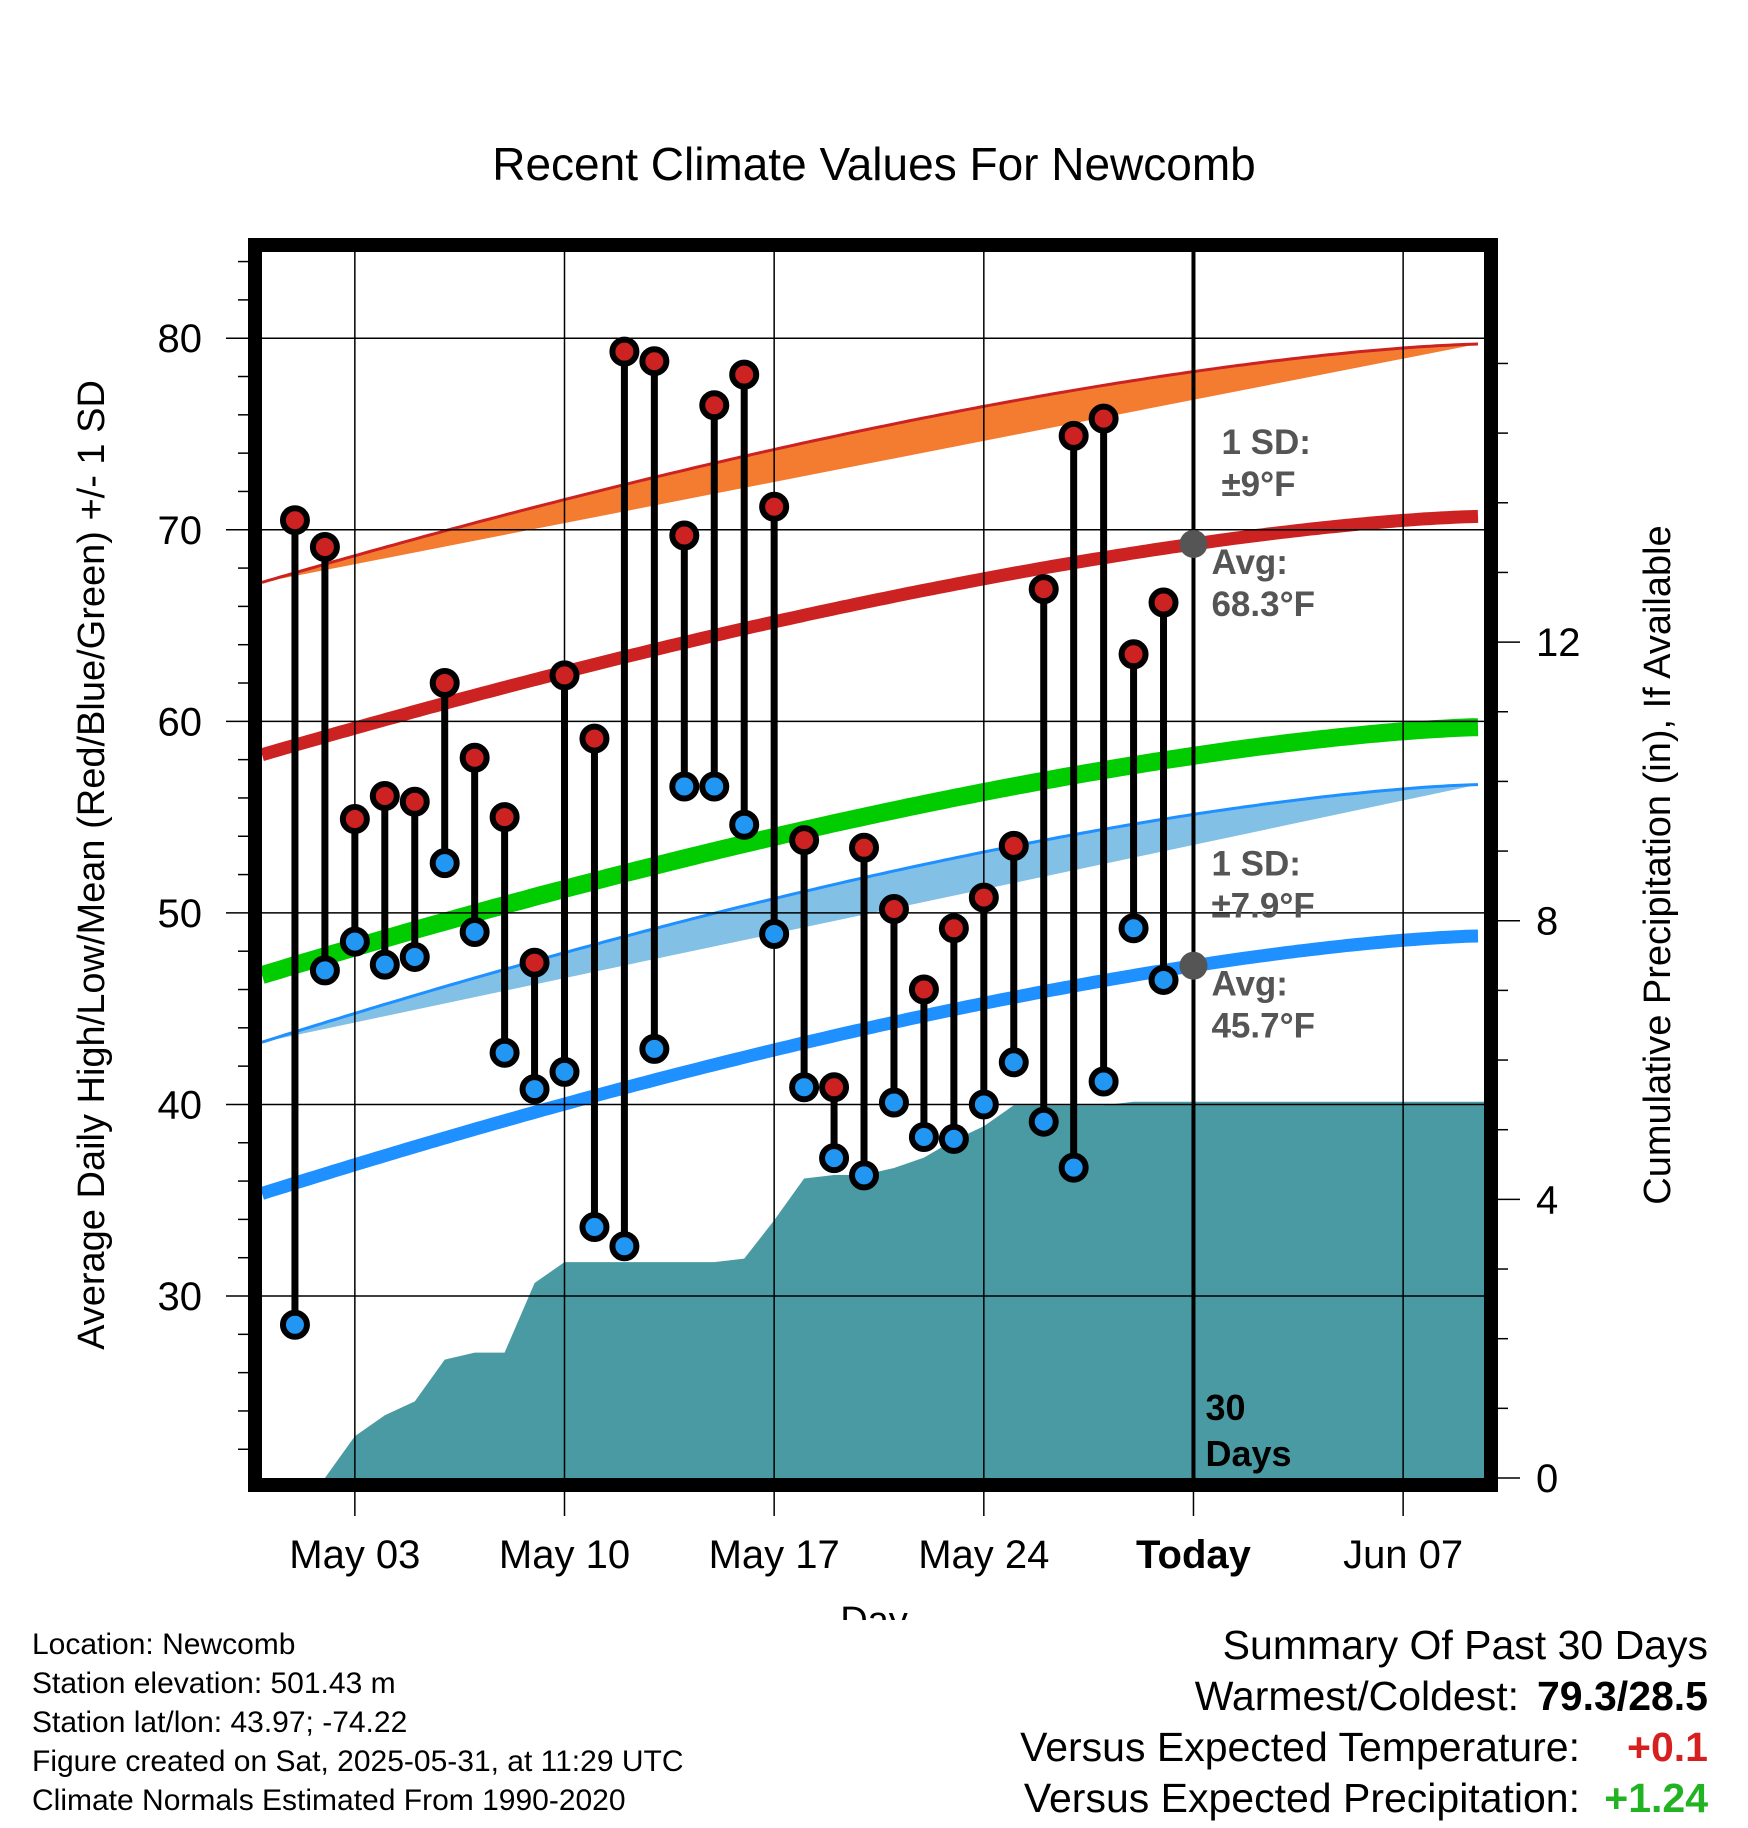 The image size is (1748, 1828). What do you see at coordinates (1656, 1798) in the screenshot?
I see `precipitation-departure-value: +1.24` at bounding box center [1656, 1798].